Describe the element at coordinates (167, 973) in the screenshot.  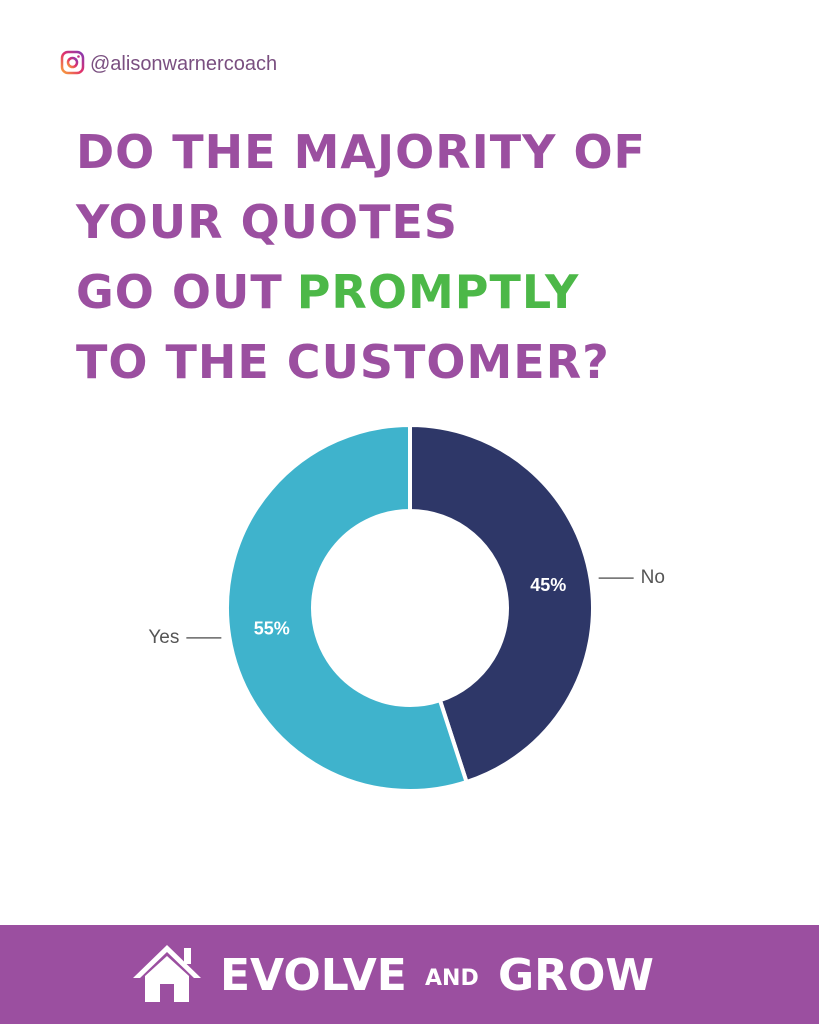
I see `house-icon` at that location.